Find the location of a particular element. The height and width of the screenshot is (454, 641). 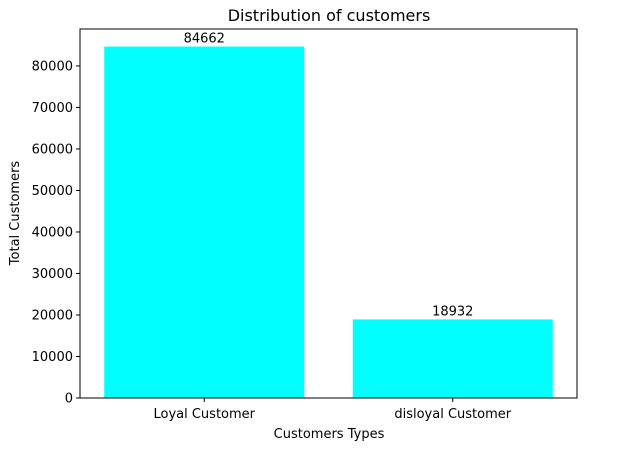

y-axis-label: Total Customers is located at coordinates (15, 214).